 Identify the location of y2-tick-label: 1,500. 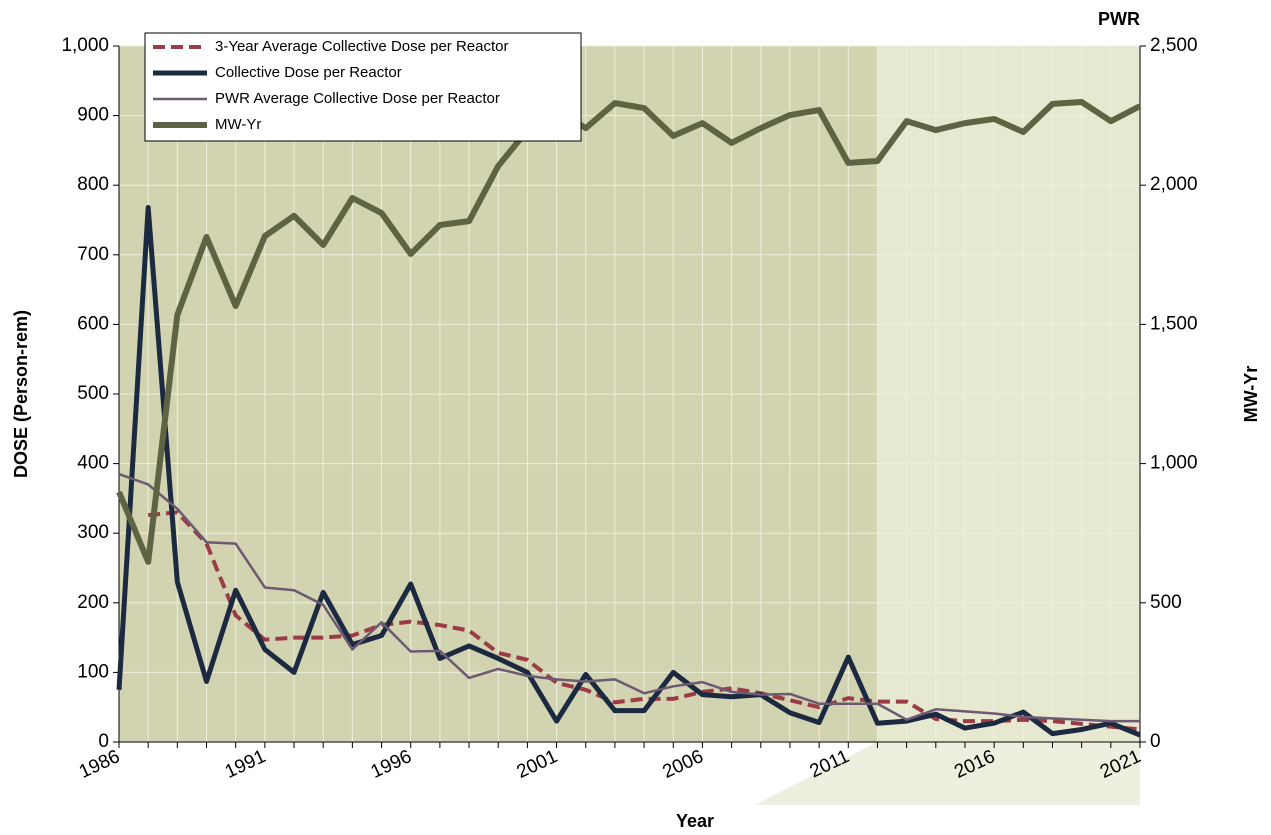
(1174, 323).